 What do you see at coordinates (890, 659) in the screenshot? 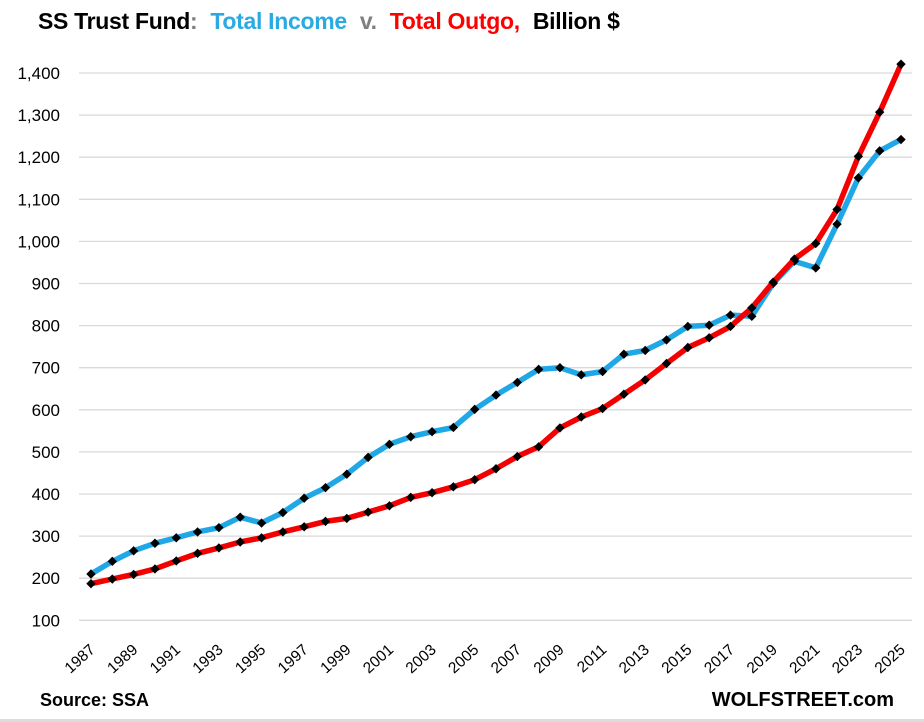
I see `x-axis-tick-label: 2025` at bounding box center [890, 659].